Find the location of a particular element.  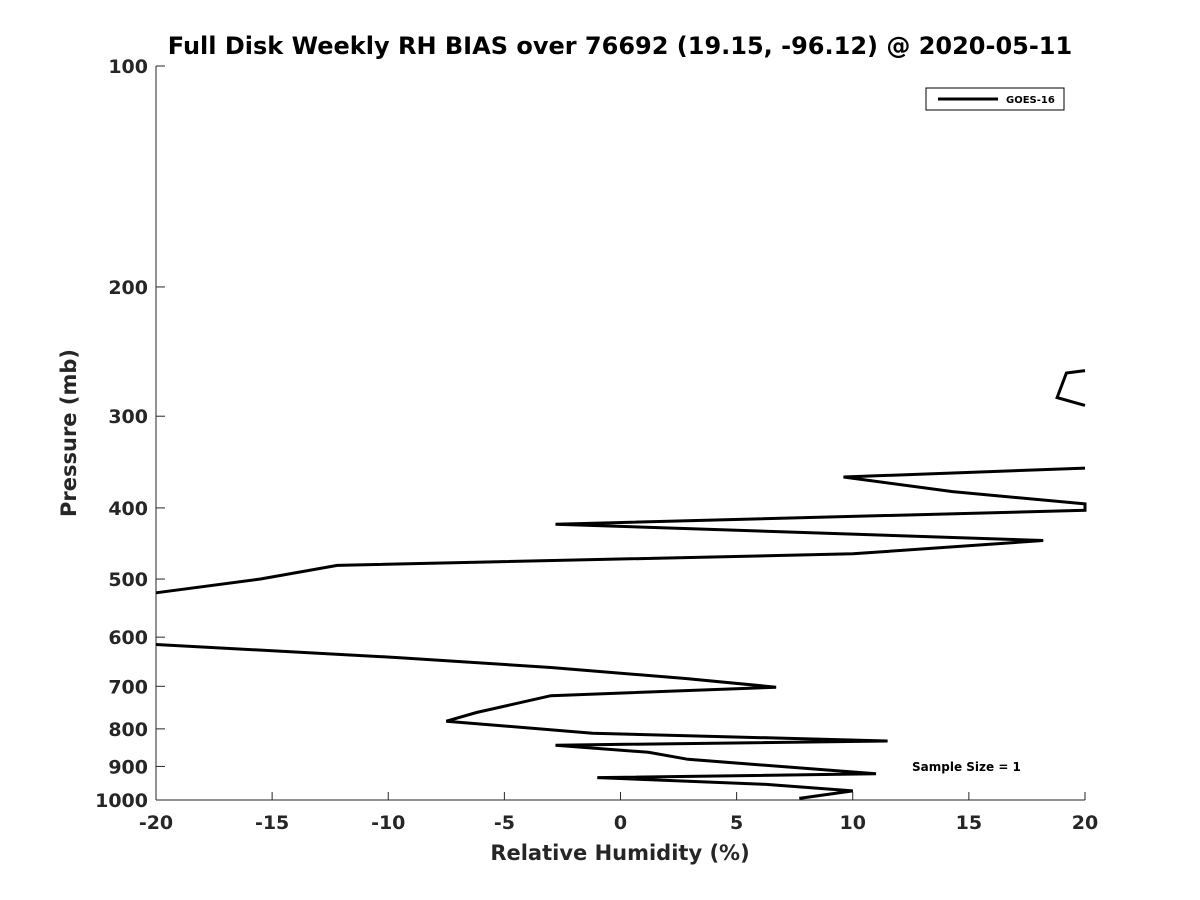

x-tick-label: 5 is located at coordinates (736, 823).